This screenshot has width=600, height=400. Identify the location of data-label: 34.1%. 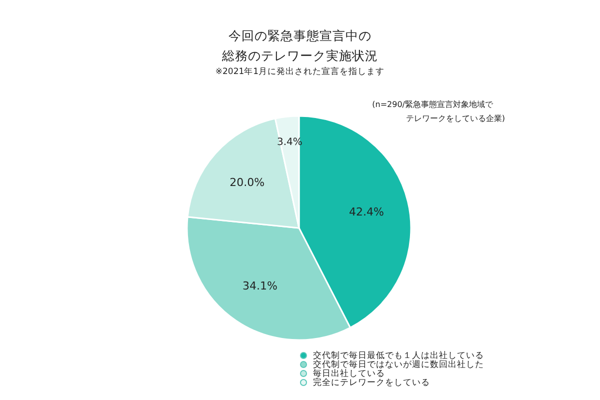
(260, 285).